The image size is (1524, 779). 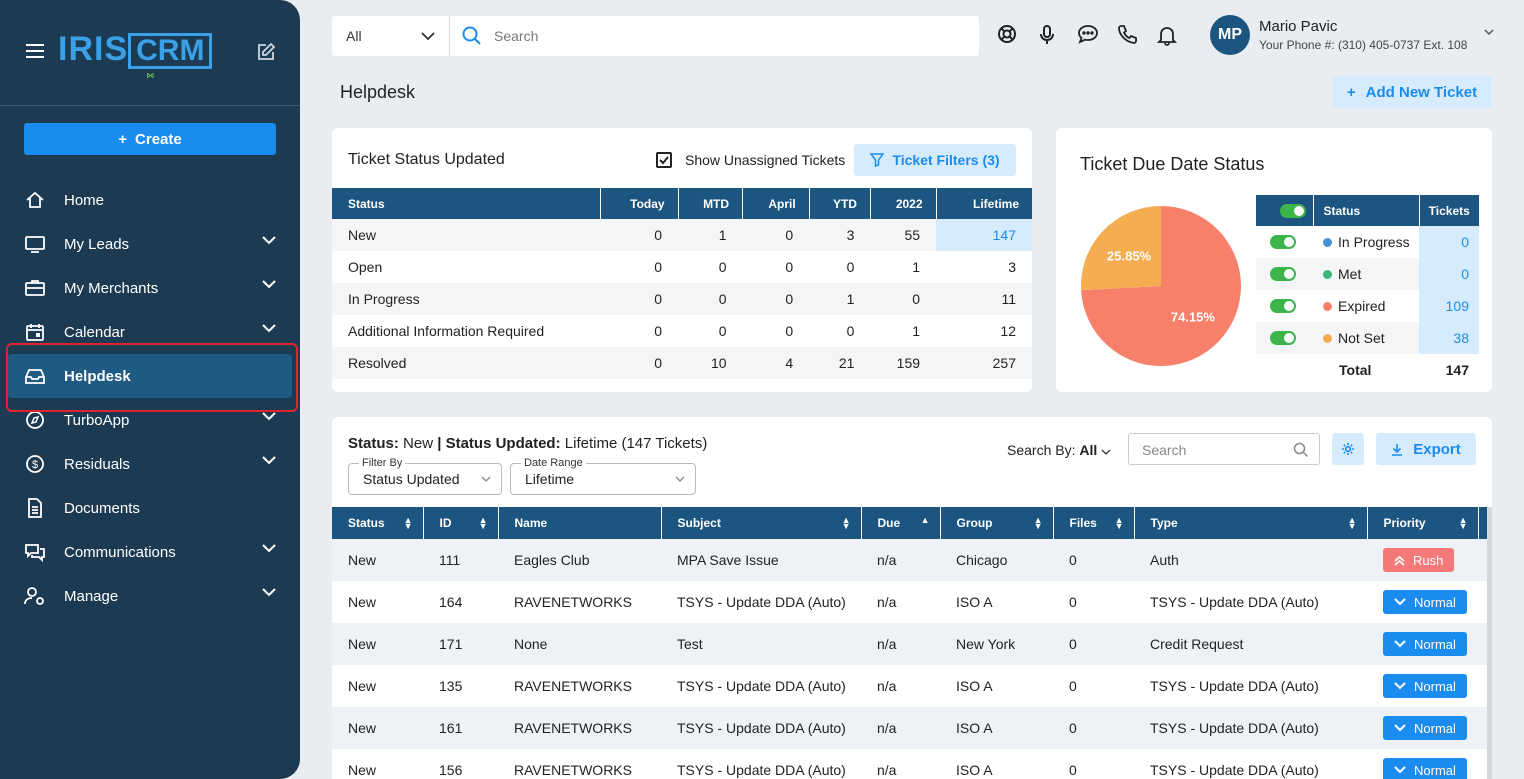 What do you see at coordinates (1224, 449) in the screenshot?
I see `ticket-search-input: Search` at bounding box center [1224, 449].